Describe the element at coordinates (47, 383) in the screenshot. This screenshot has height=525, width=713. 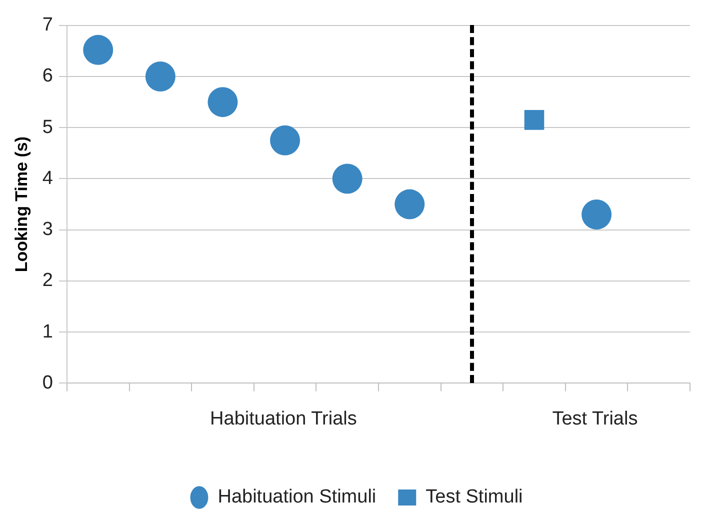
I see `y-tick-label: 0` at that location.